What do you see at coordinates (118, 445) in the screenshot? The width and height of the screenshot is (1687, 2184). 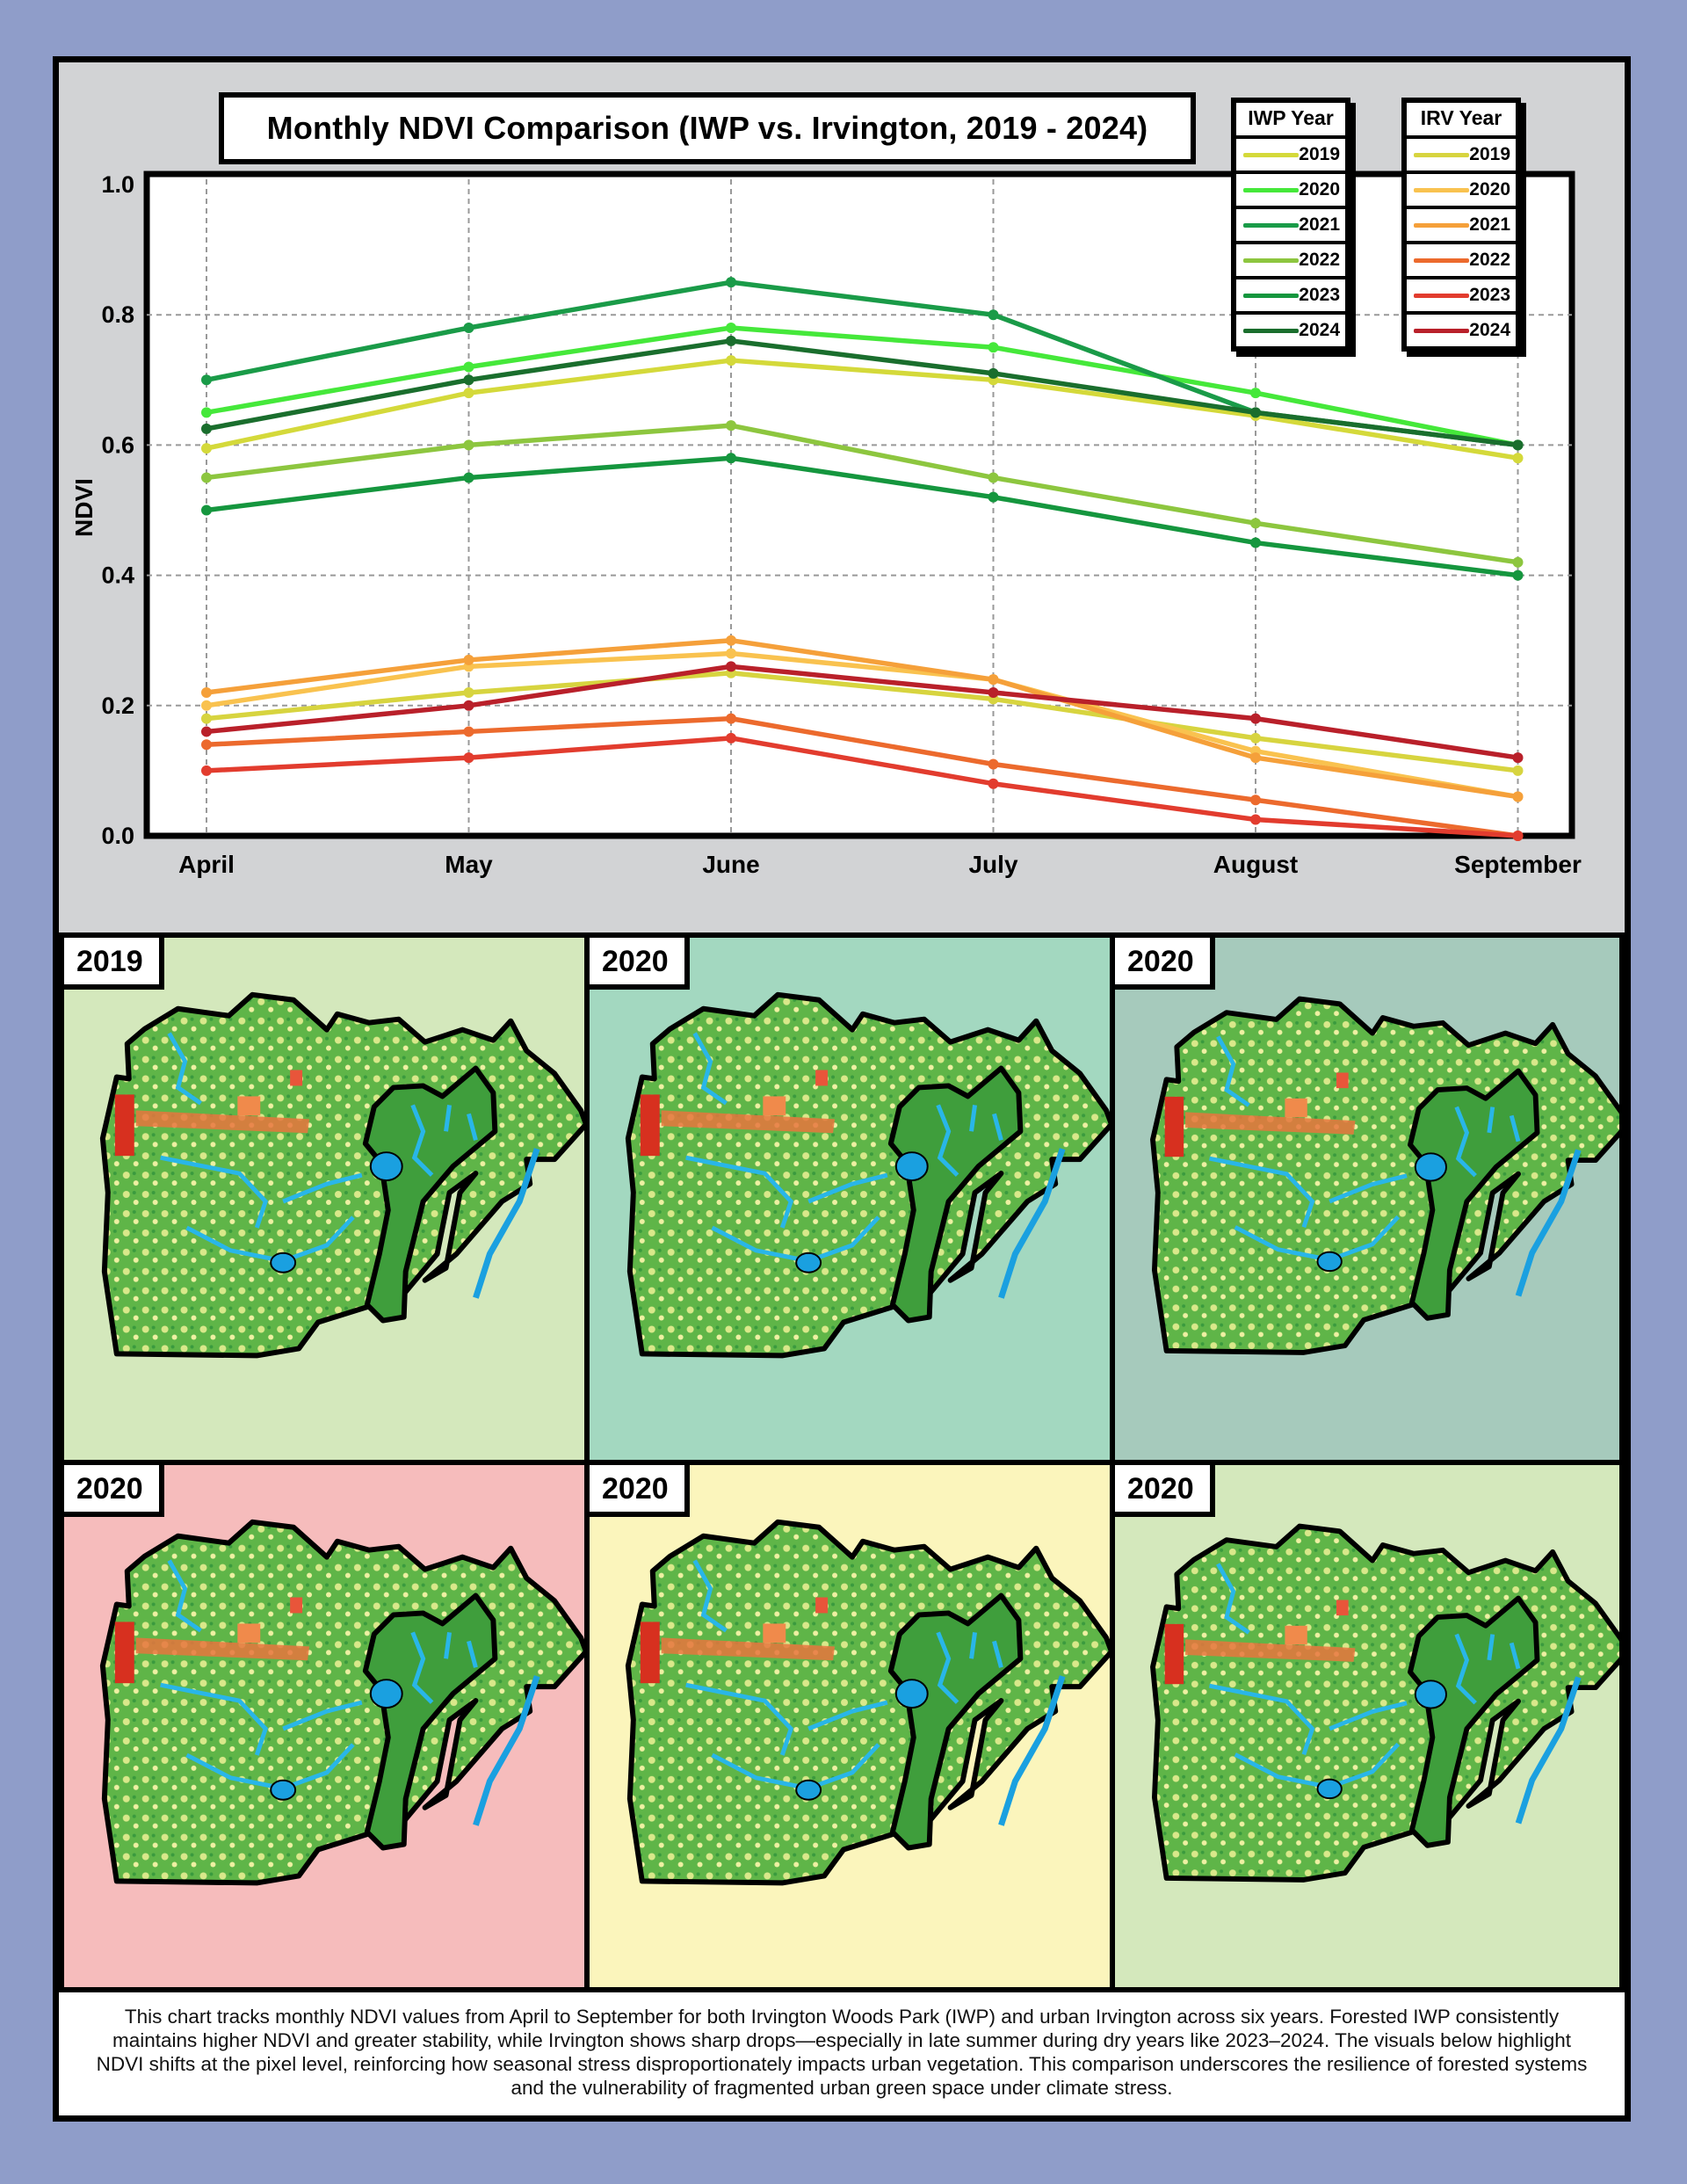 I see `y-tick-label: 0.6` at bounding box center [118, 445].